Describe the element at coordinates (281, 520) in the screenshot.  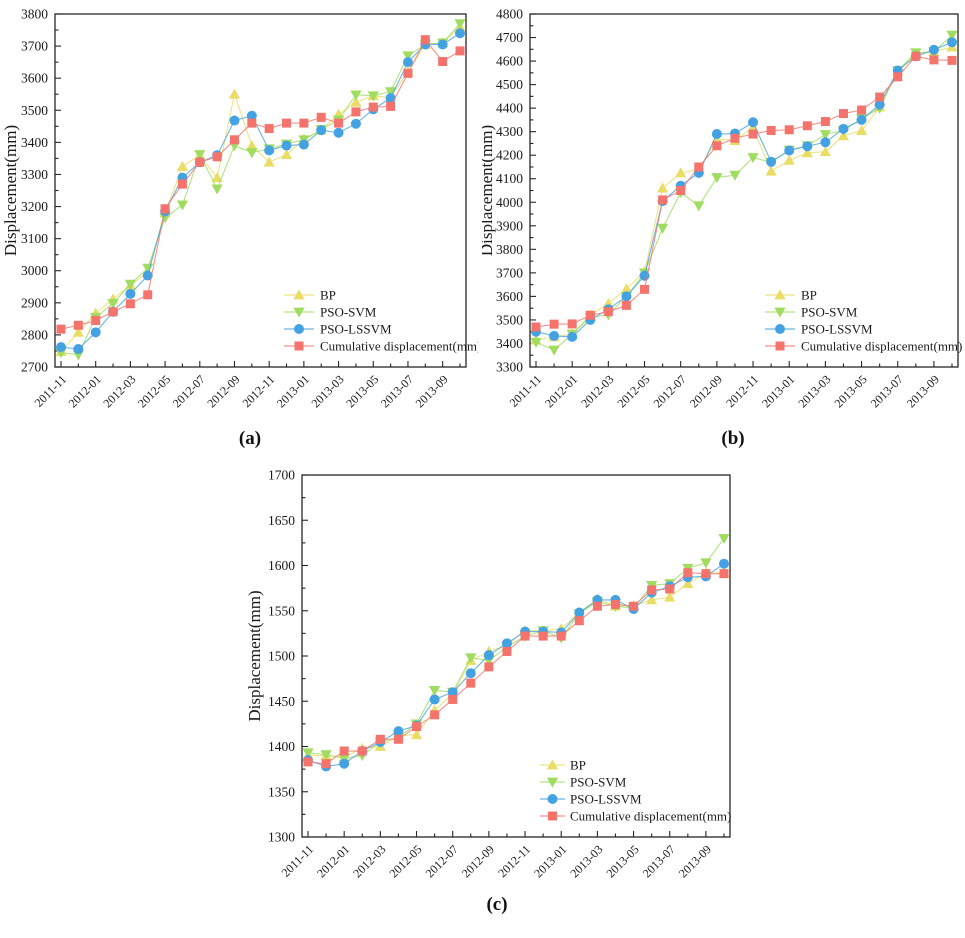
I see `svg-text: 1650` at that location.